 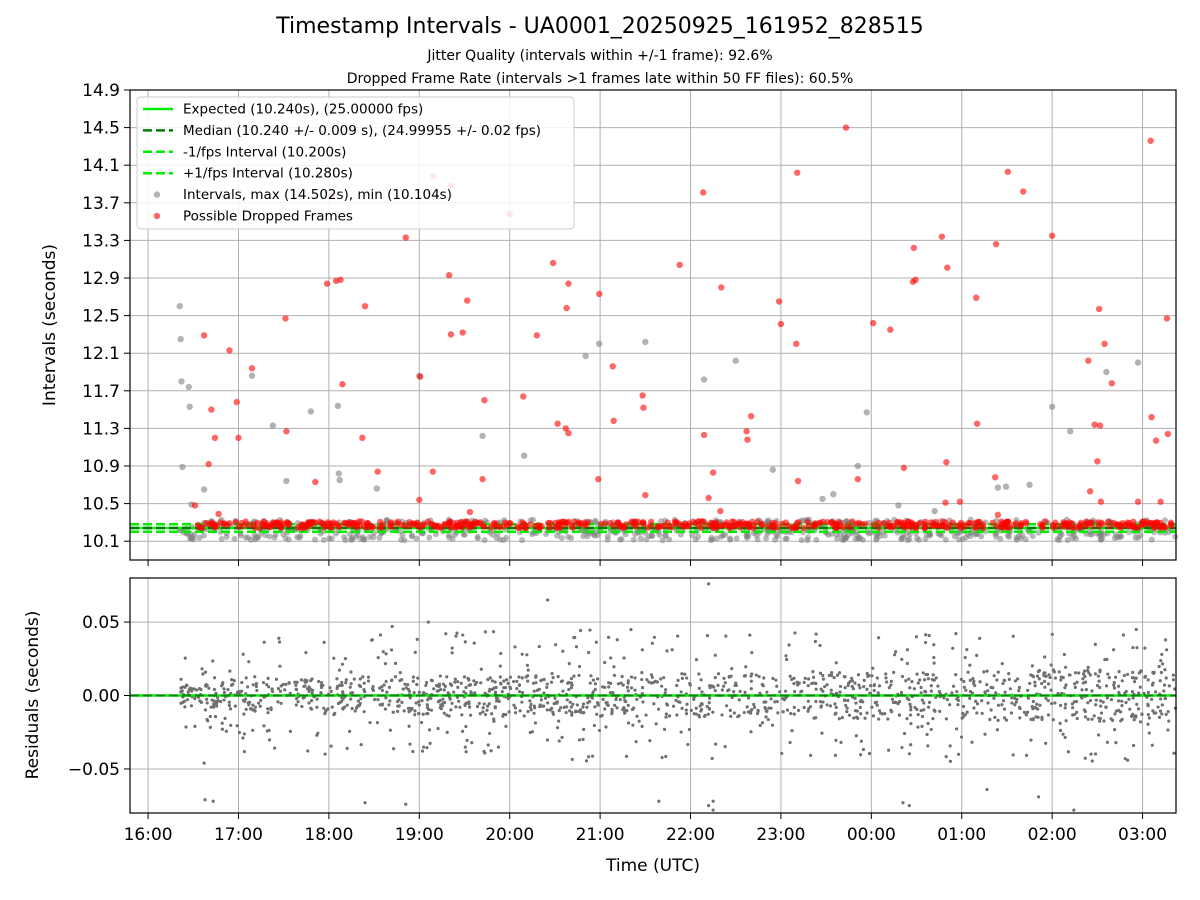 I want to click on residual-outlier-point, so click(x=365, y=803).